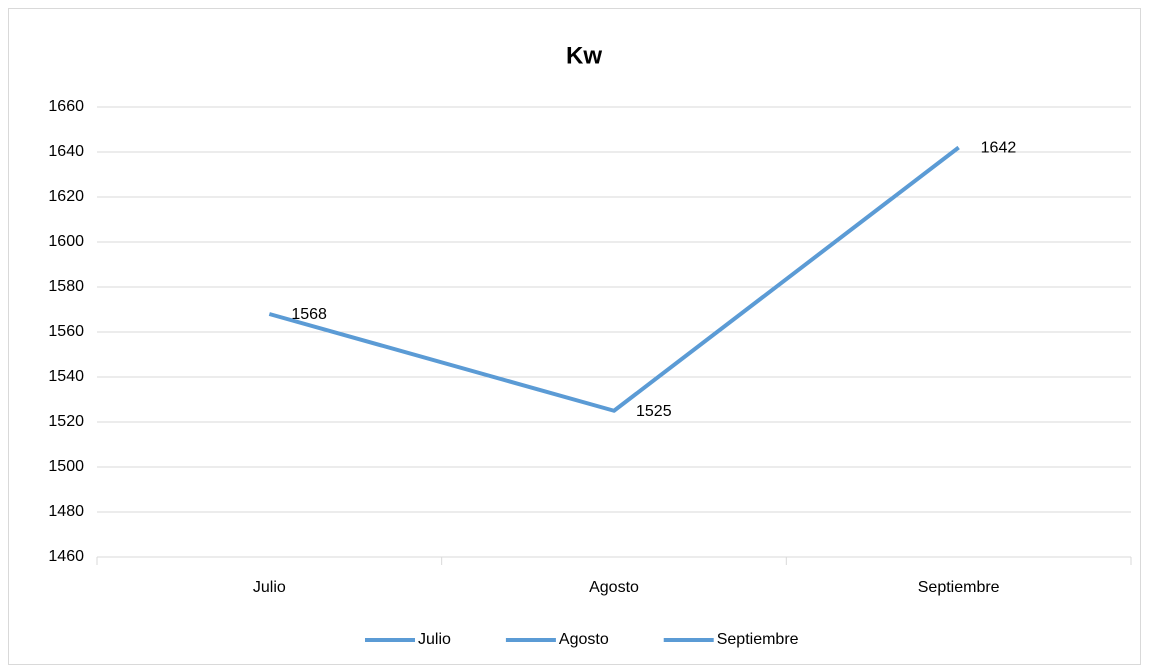 The image size is (1149, 672). What do you see at coordinates (654, 411) in the screenshot?
I see `data-label: 1525` at bounding box center [654, 411].